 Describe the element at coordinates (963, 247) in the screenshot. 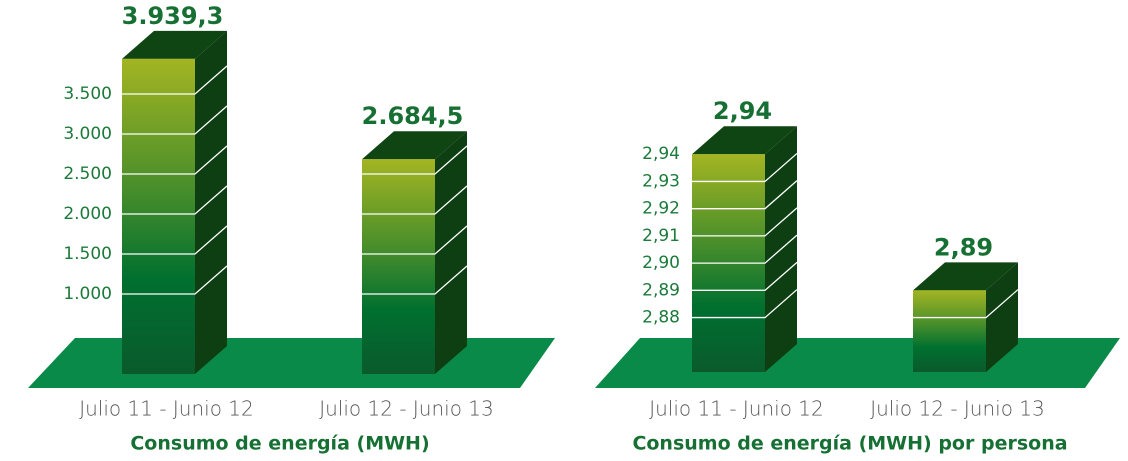

I see `value-label: 2,89` at that location.